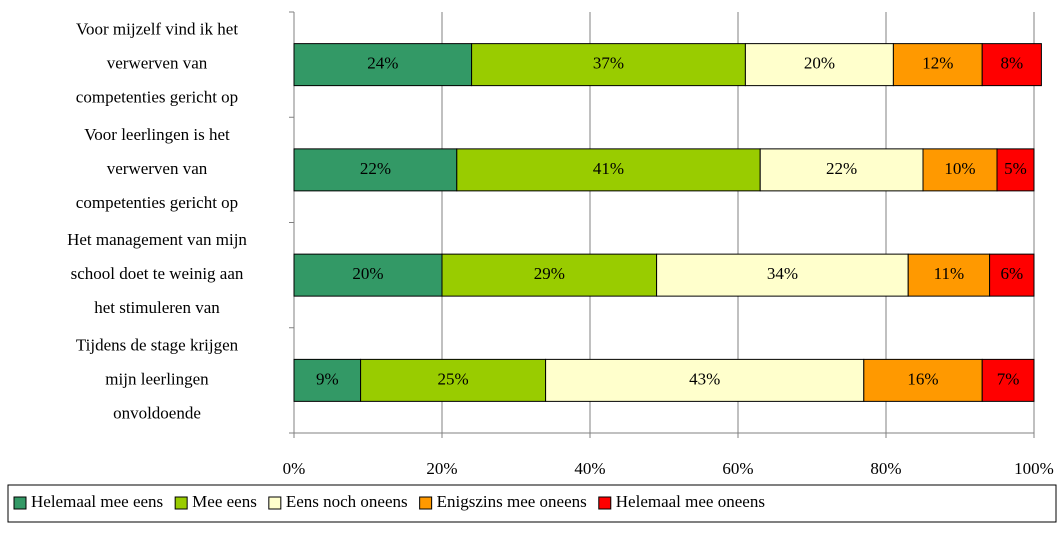  What do you see at coordinates (157, 29) in the screenshot?
I see `category-label: Voor mijzelf vind ik het` at bounding box center [157, 29].